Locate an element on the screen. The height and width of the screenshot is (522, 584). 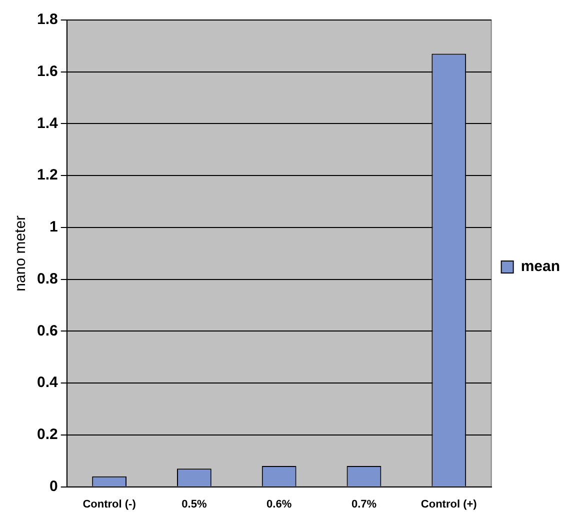
y-tick-label: 1.6 is located at coordinates (47, 71).